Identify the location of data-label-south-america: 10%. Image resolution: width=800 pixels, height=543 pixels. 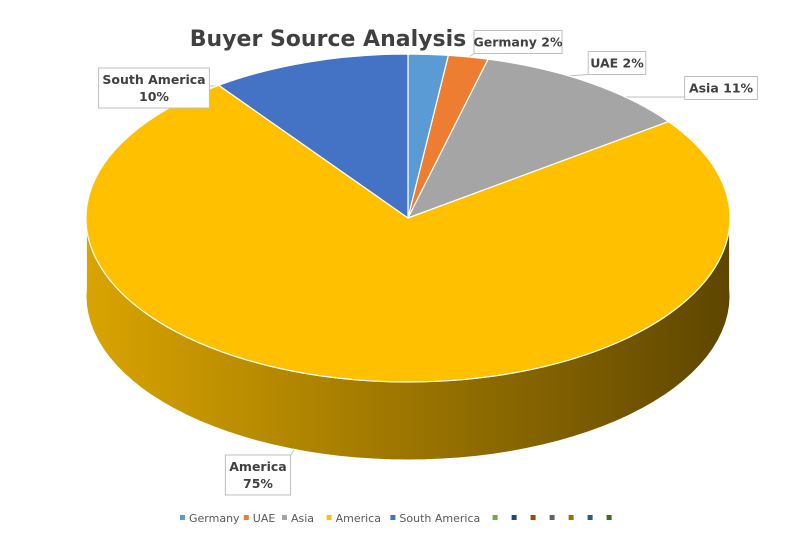
(154, 96).